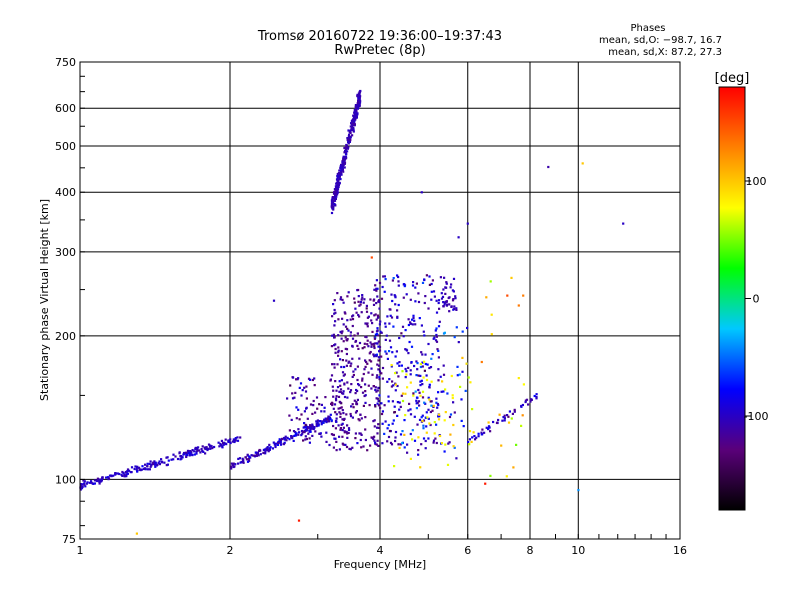 The height and width of the screenshot is (600, 800). What do you see at coordinates (379, 50) in the screenshot?
I see `chart-subtitle: RwPretec (8p)` at bounding box center [379, 50].